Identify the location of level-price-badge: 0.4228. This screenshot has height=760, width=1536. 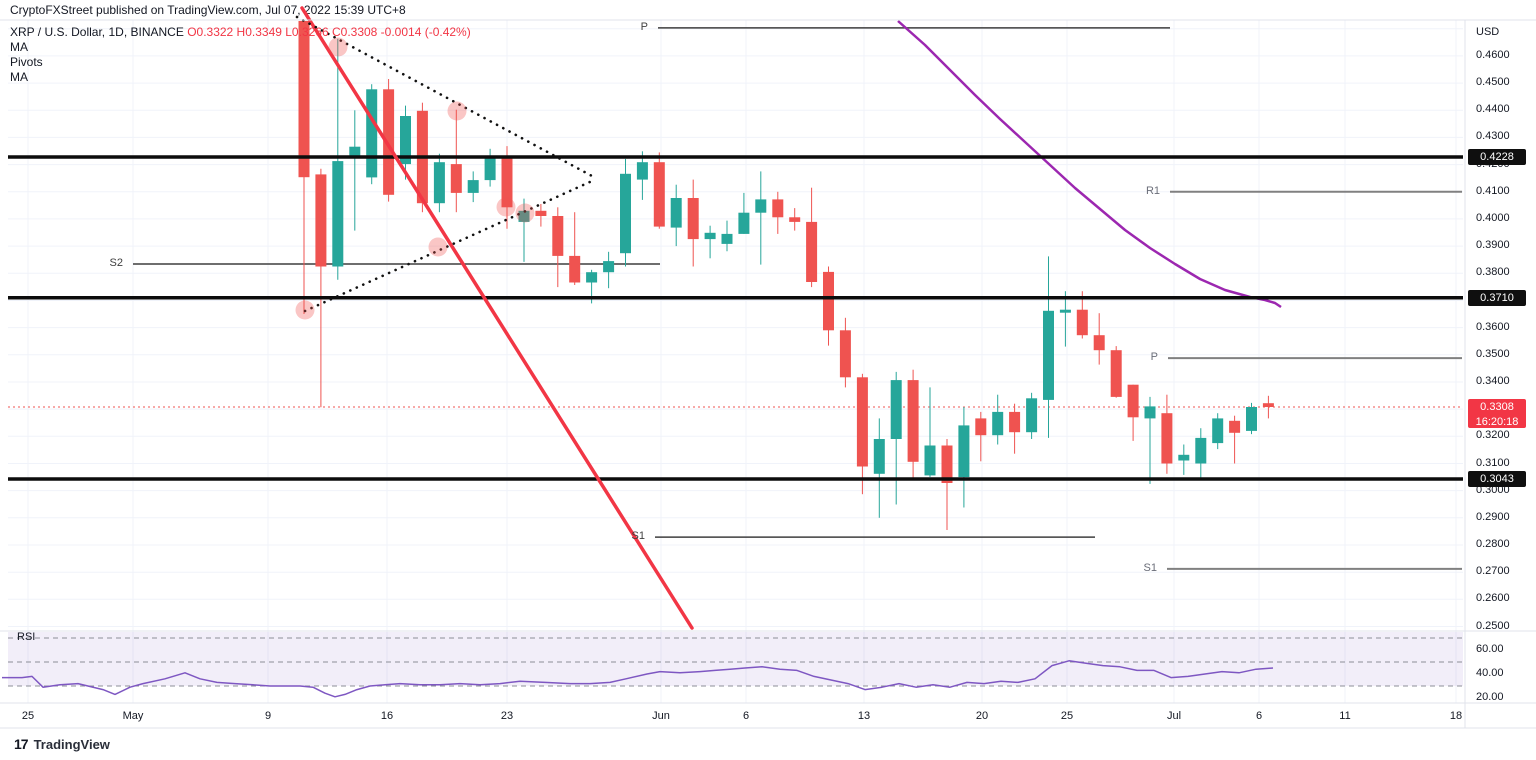
(1497, 157).